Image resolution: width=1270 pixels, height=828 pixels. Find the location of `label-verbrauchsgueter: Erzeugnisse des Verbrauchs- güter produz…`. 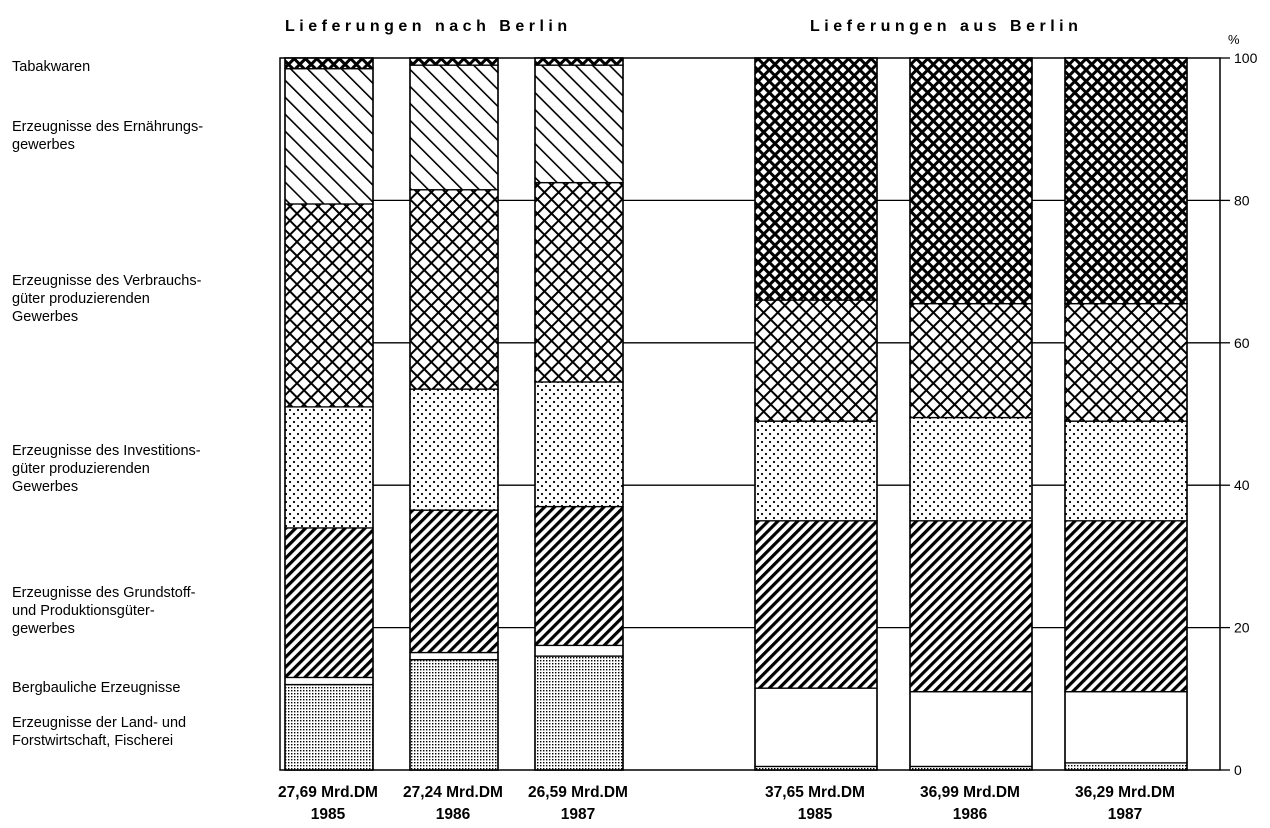

label-verbrauchsgueter: Erzeugnisse des Verbrauchs- güter produz… is located at coordinates (107, 299).